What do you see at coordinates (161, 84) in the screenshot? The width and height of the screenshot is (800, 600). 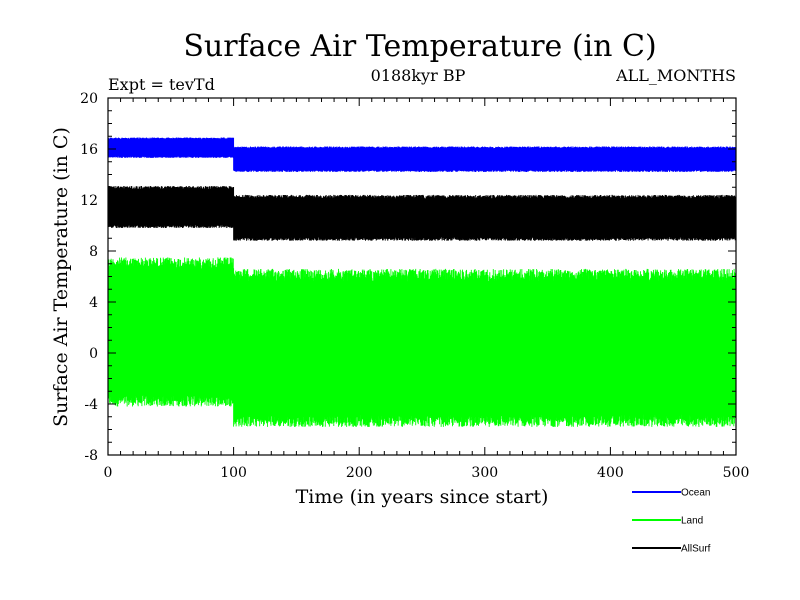 I see `experiment-label: Expt = tevTd` at bounding box center [161, 84].